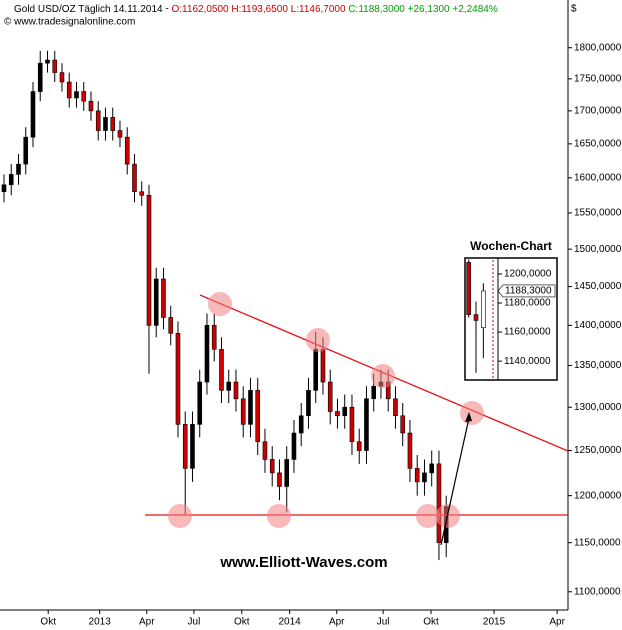  Describe the element at coordinates (511, 246) in the screenshot. I see `inset-title: Wochen-Chart` at that location.